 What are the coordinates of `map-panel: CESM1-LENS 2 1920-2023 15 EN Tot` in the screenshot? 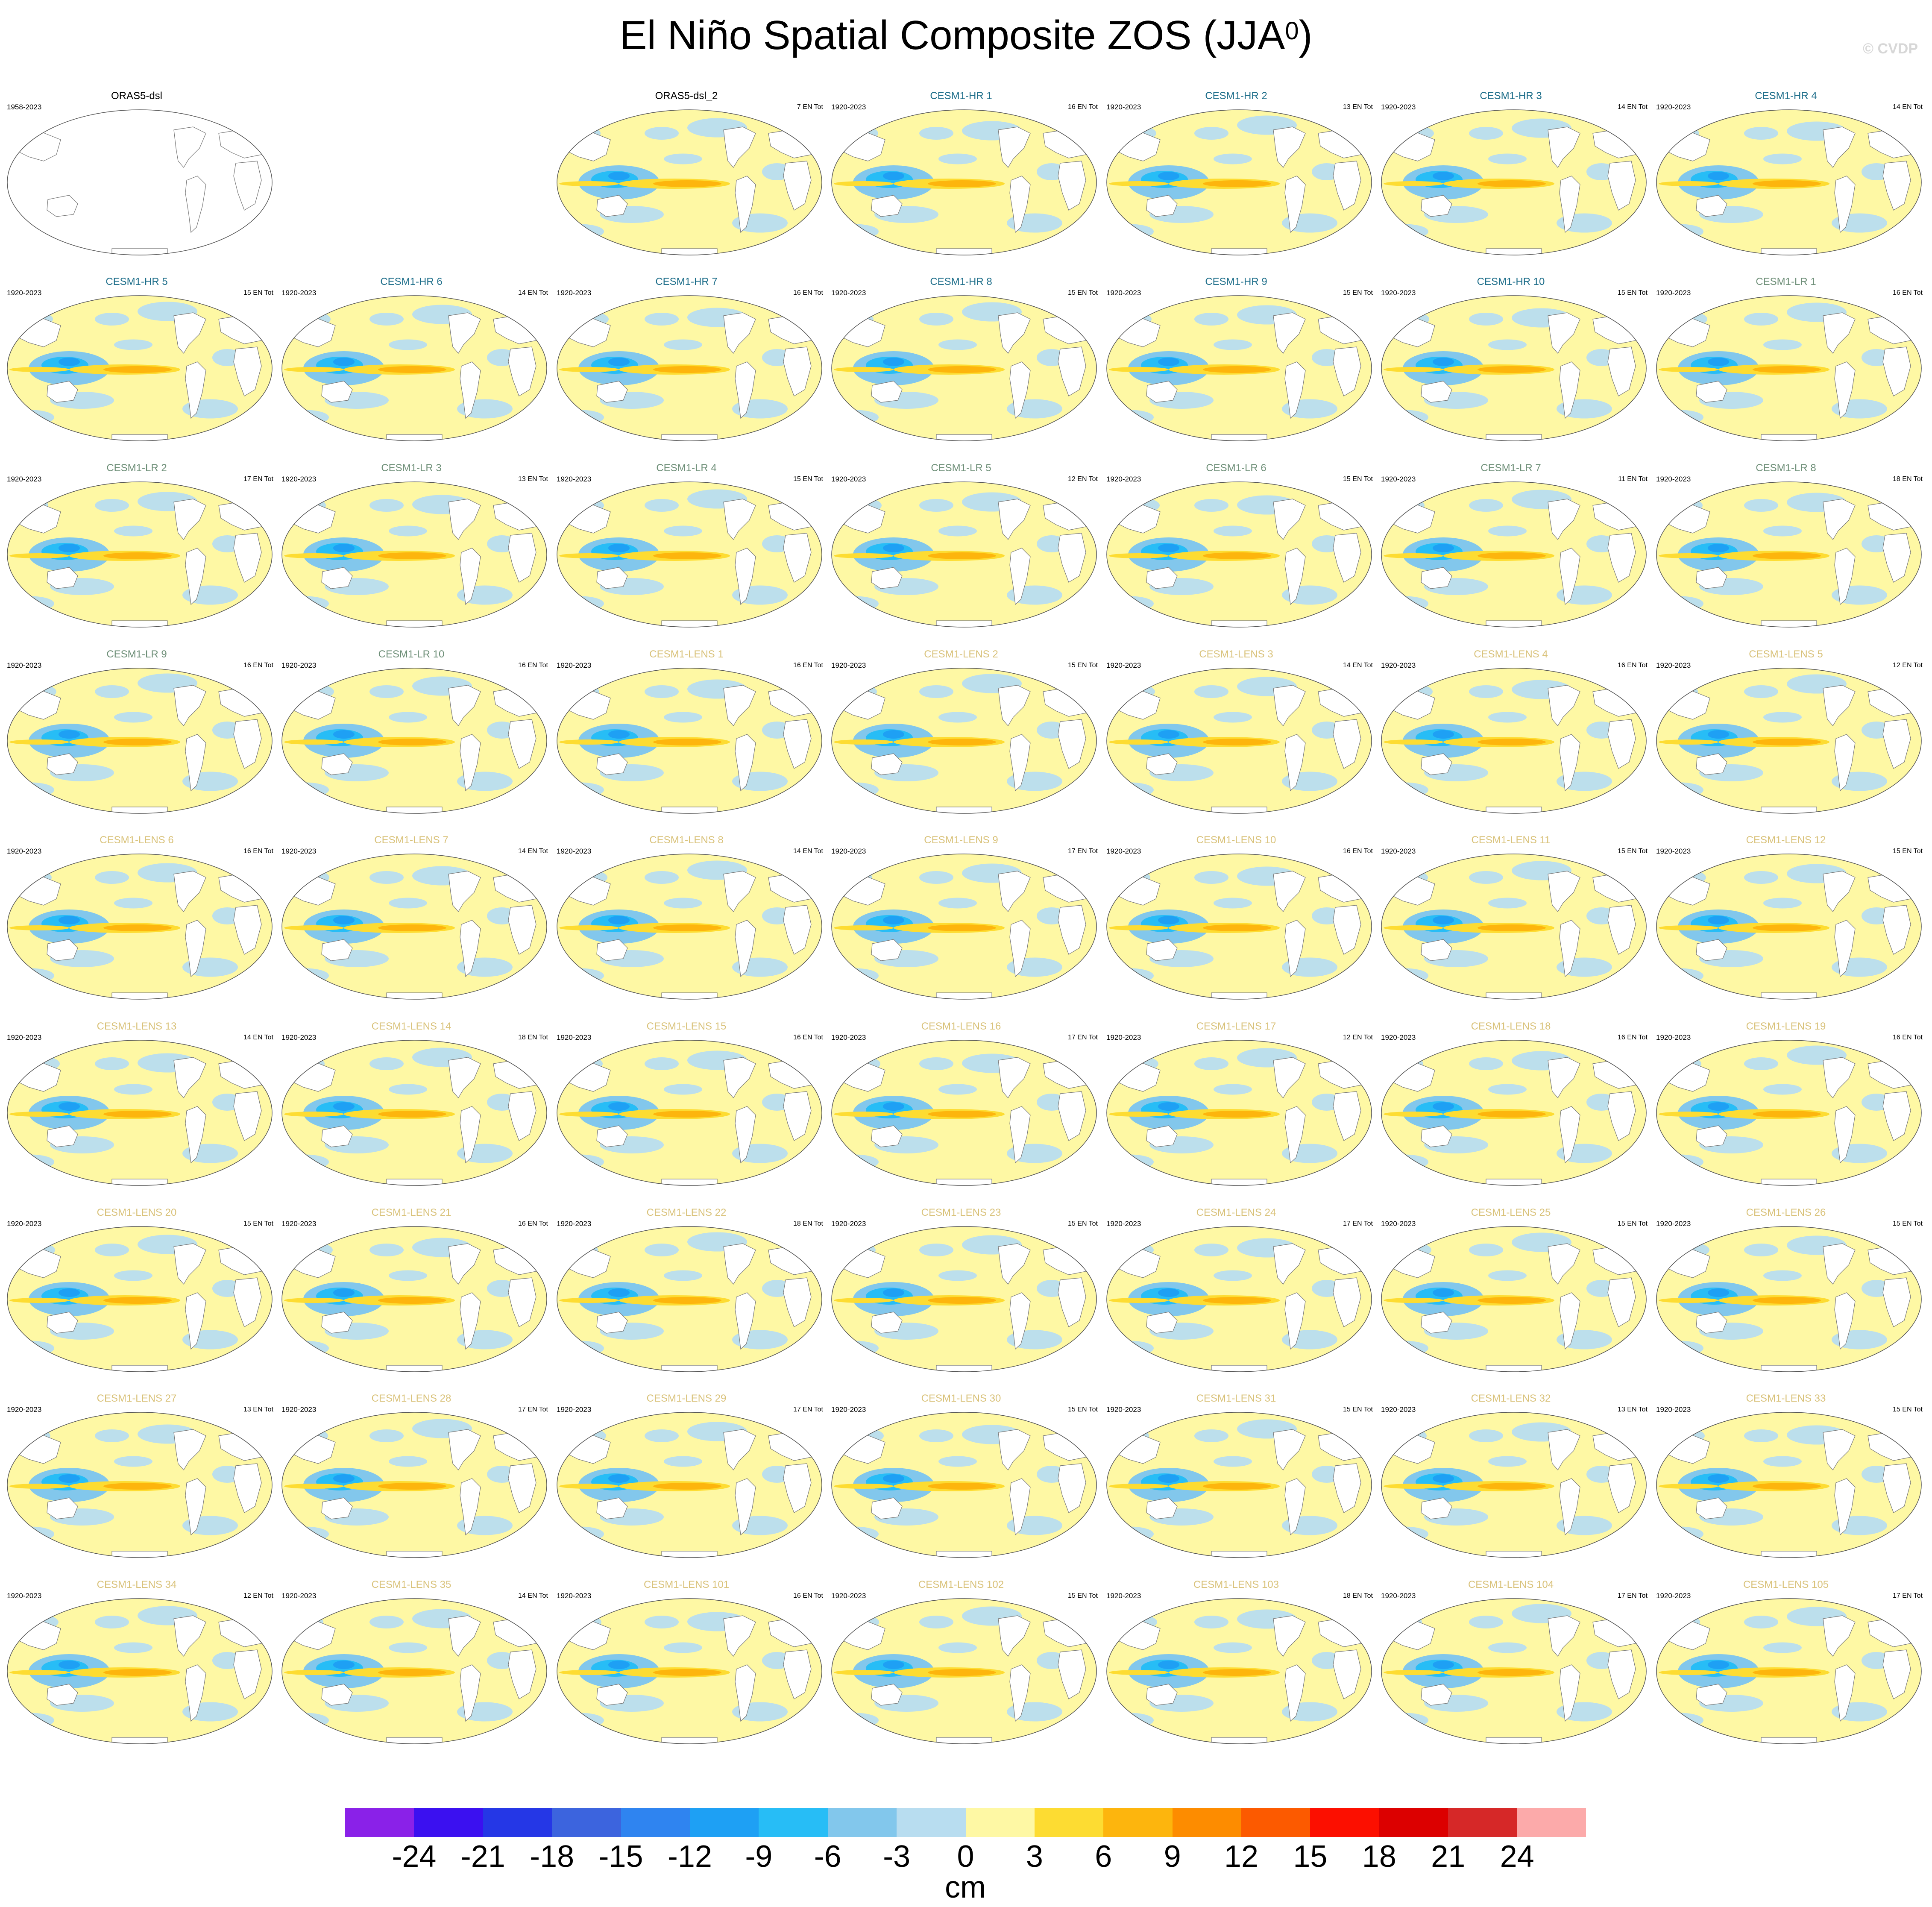 It's located at (961, 734).